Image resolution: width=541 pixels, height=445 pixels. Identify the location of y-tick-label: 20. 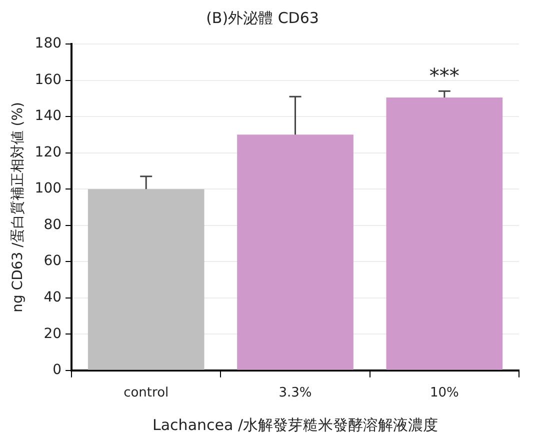
(53, 334).